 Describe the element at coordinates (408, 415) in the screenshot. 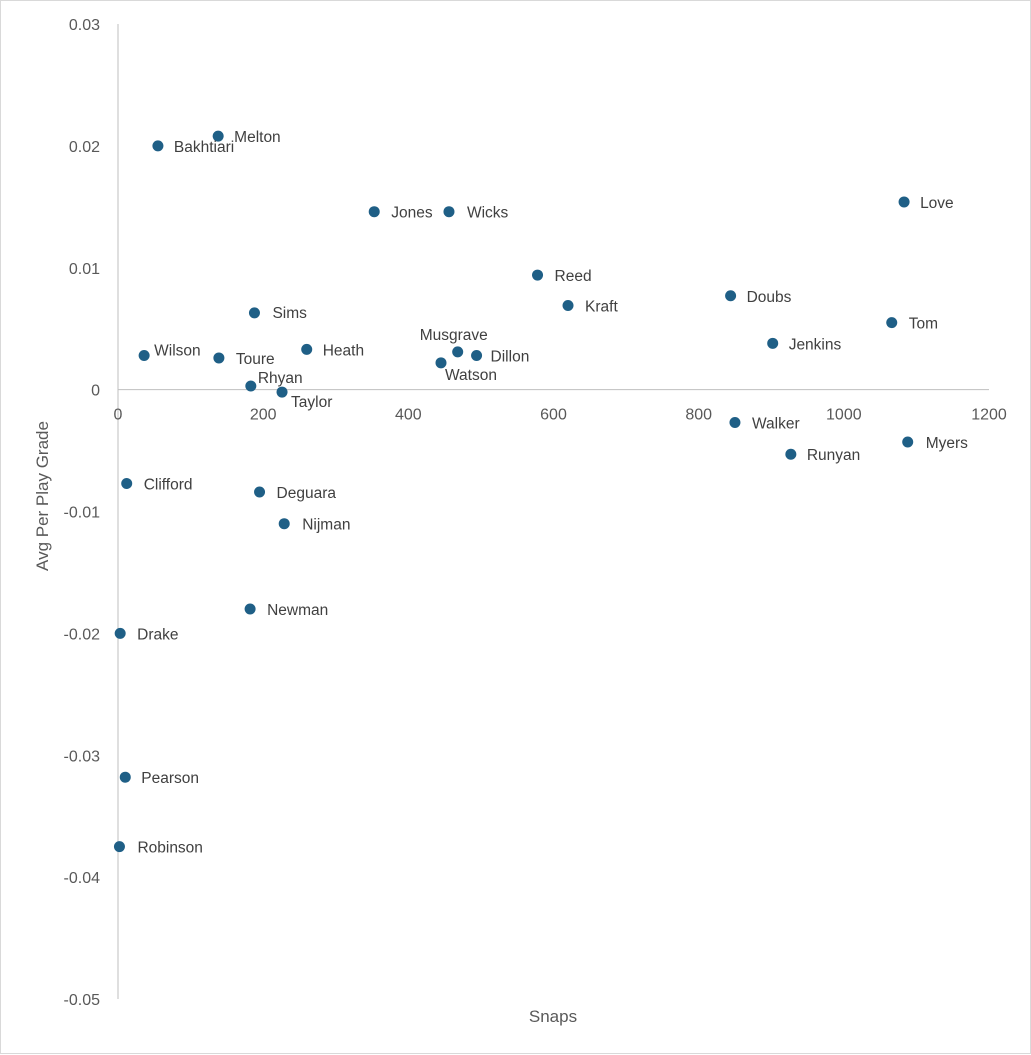

I see `x-tick-label: 400` at that location.